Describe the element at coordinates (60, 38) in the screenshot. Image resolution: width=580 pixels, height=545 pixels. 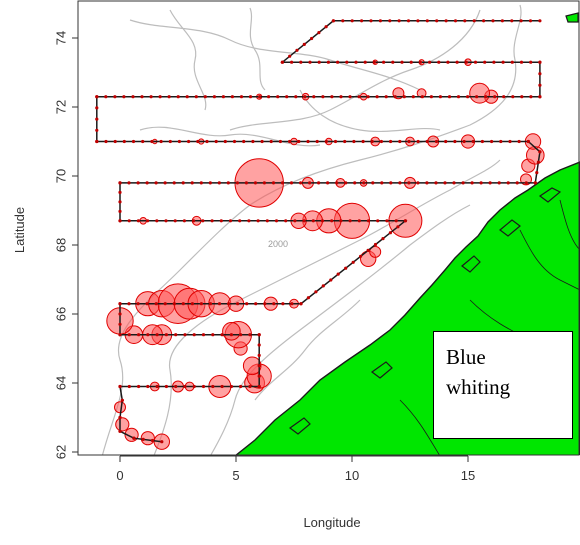
I see `y-tick-label: 74` at that location.